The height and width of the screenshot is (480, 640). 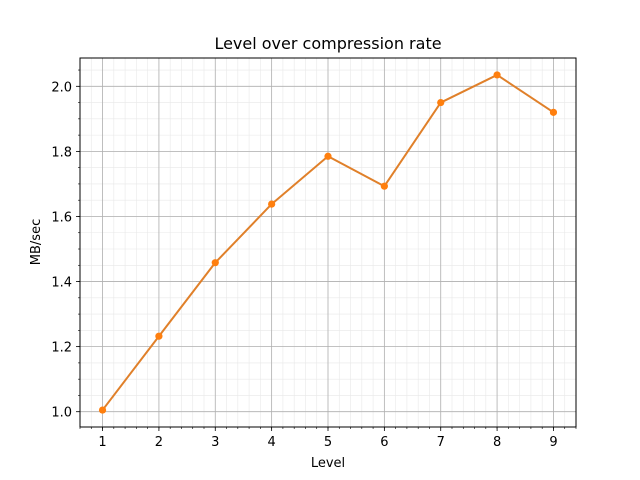 I want to click on y-tick-label: 1.0, so click(x=61, y=413).